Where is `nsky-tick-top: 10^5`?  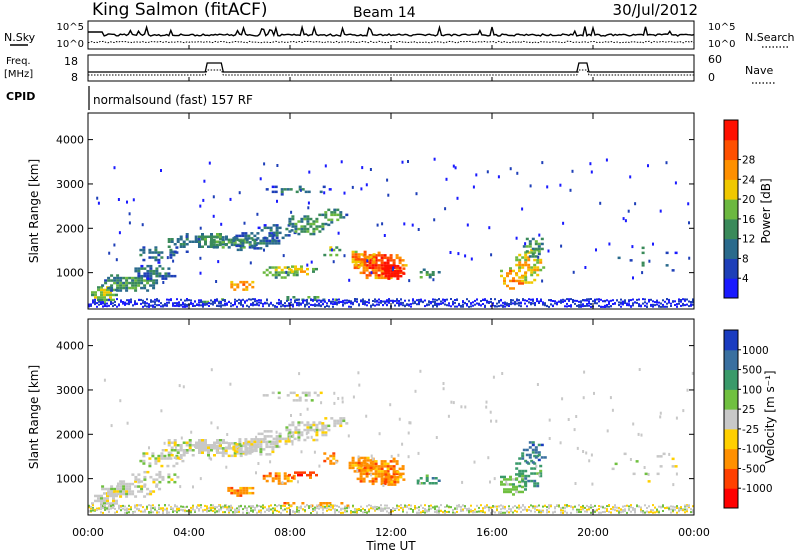 nsky-tick-top: 10^5 is located at coordinates (70, 27).